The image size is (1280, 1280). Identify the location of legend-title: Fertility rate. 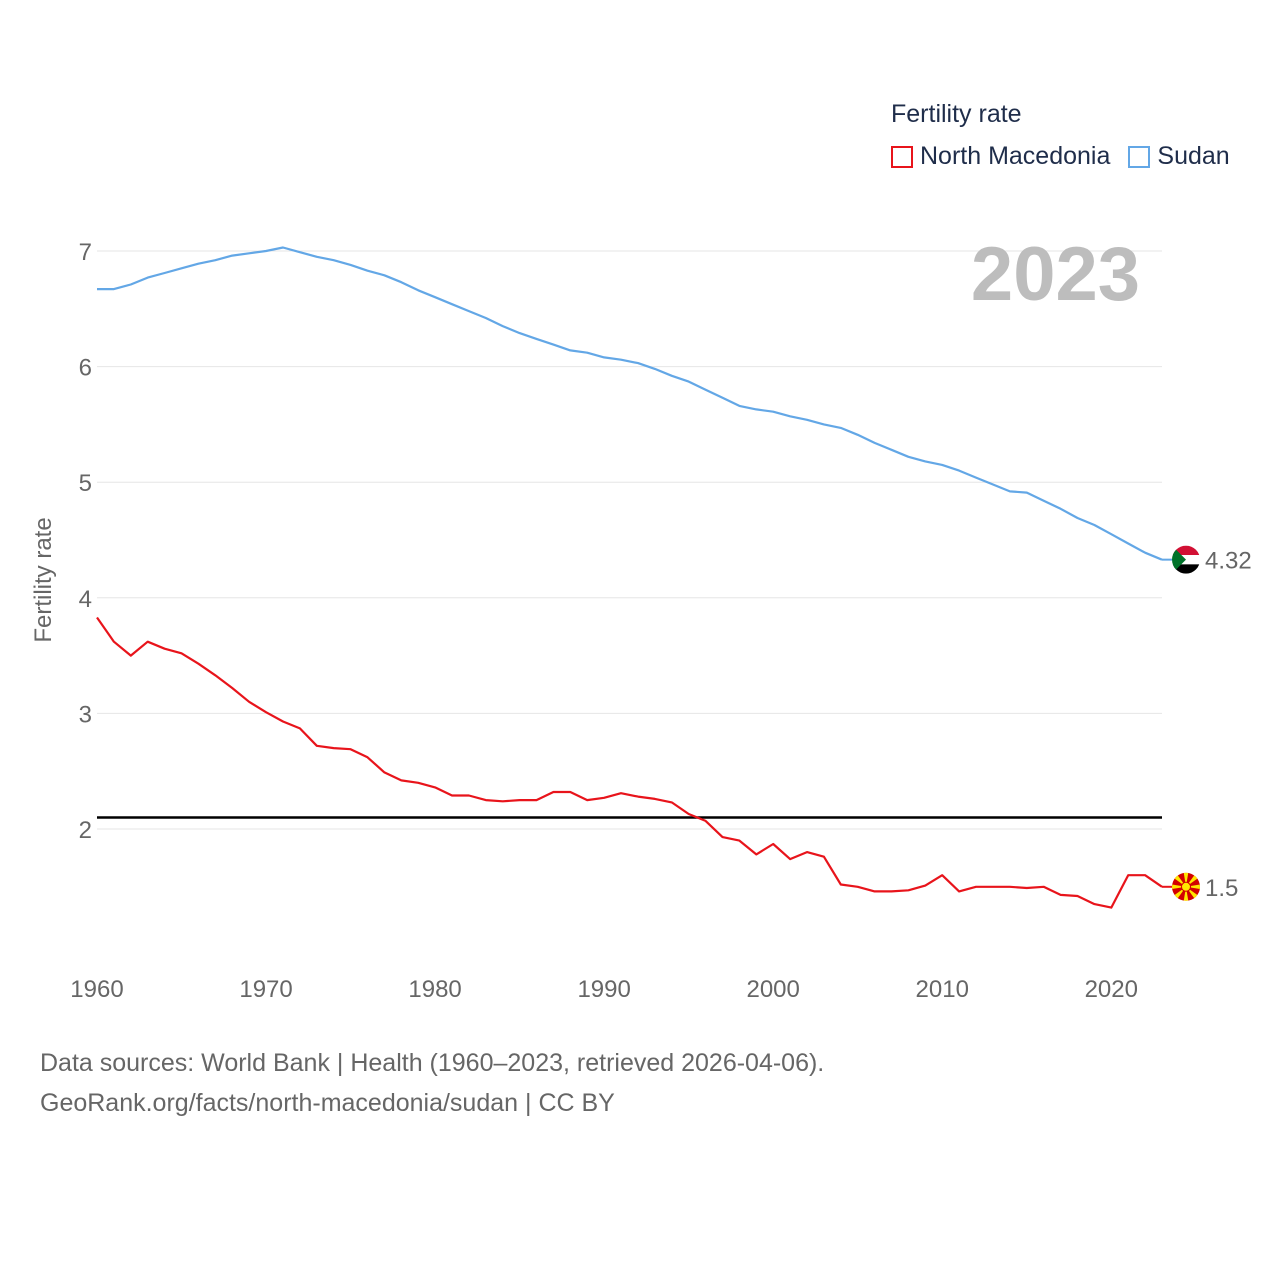
(956, 114).